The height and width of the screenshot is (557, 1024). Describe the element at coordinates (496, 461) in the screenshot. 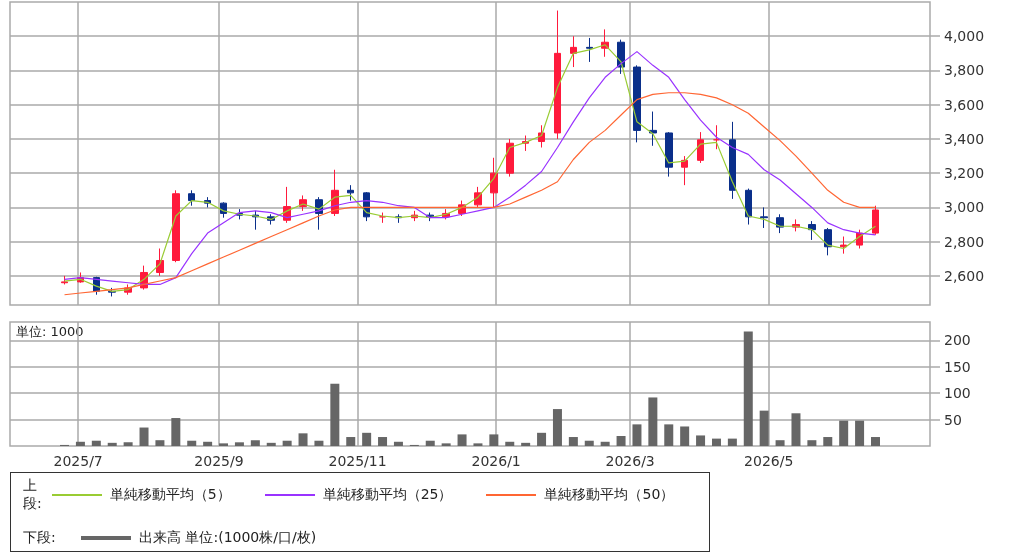

I see `x-tick-label: 2026/1` at that location.